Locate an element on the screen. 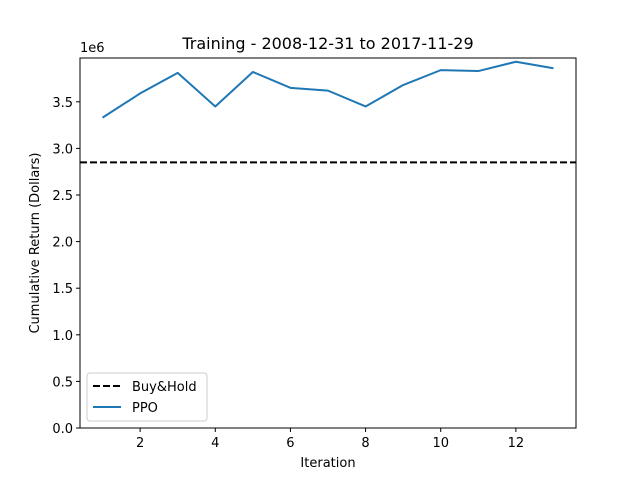 This screenshot has width=640, height=480. x-tick-label: 6 is located at coordinates (290, 443).